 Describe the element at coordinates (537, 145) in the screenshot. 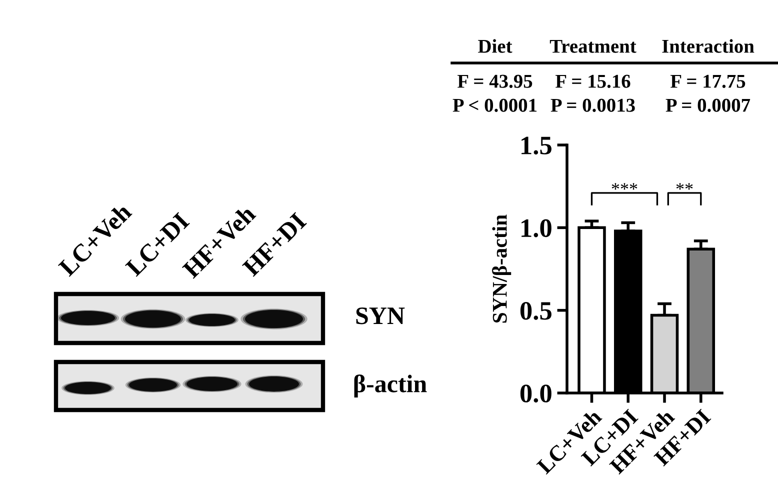

I see `y-tick-label: 1.5` at that location.